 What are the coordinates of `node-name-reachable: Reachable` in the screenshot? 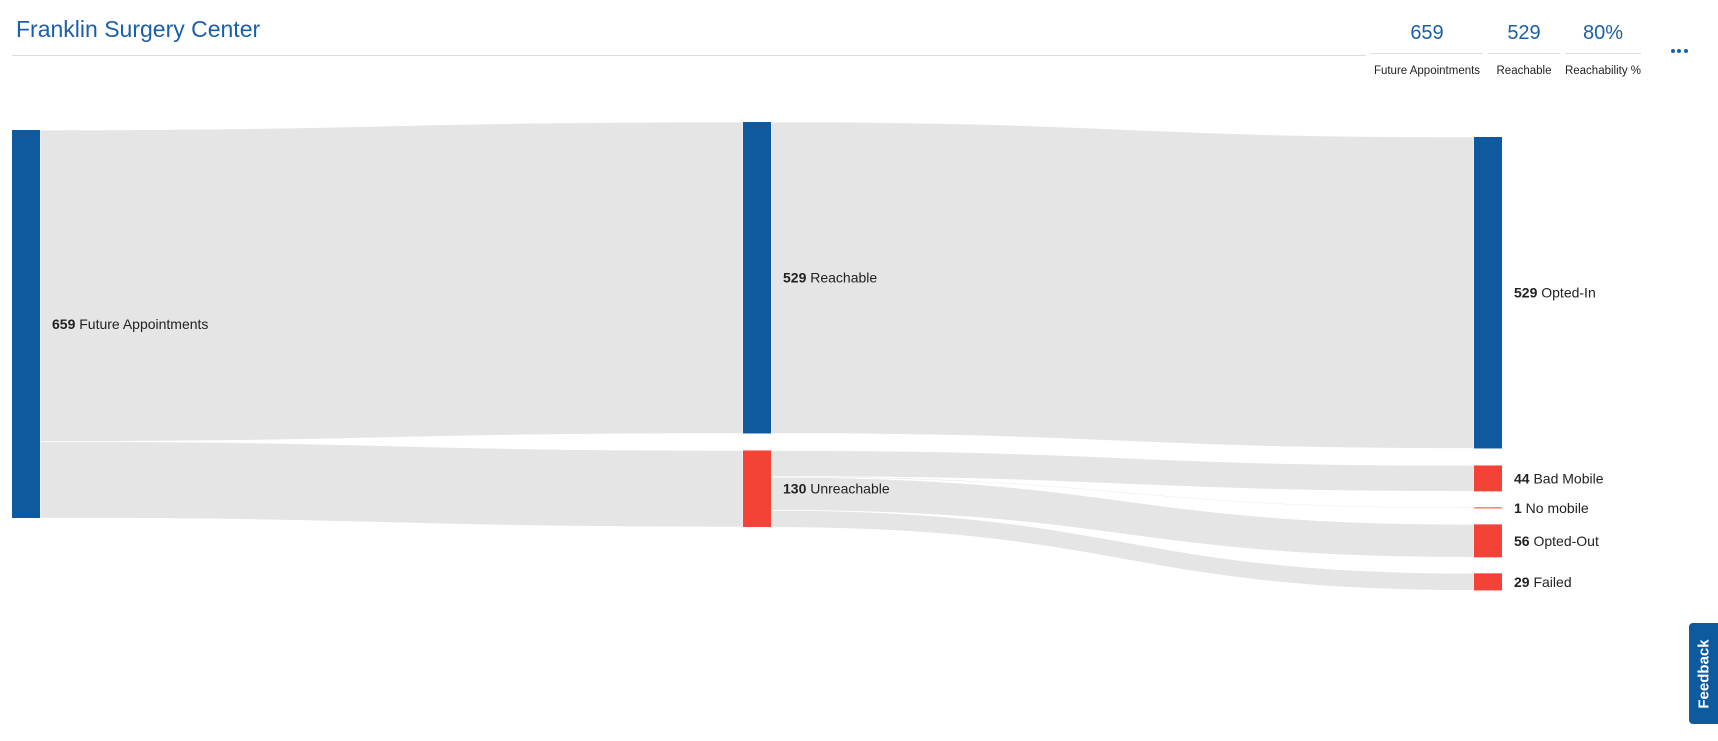 It's located at (841, 278).